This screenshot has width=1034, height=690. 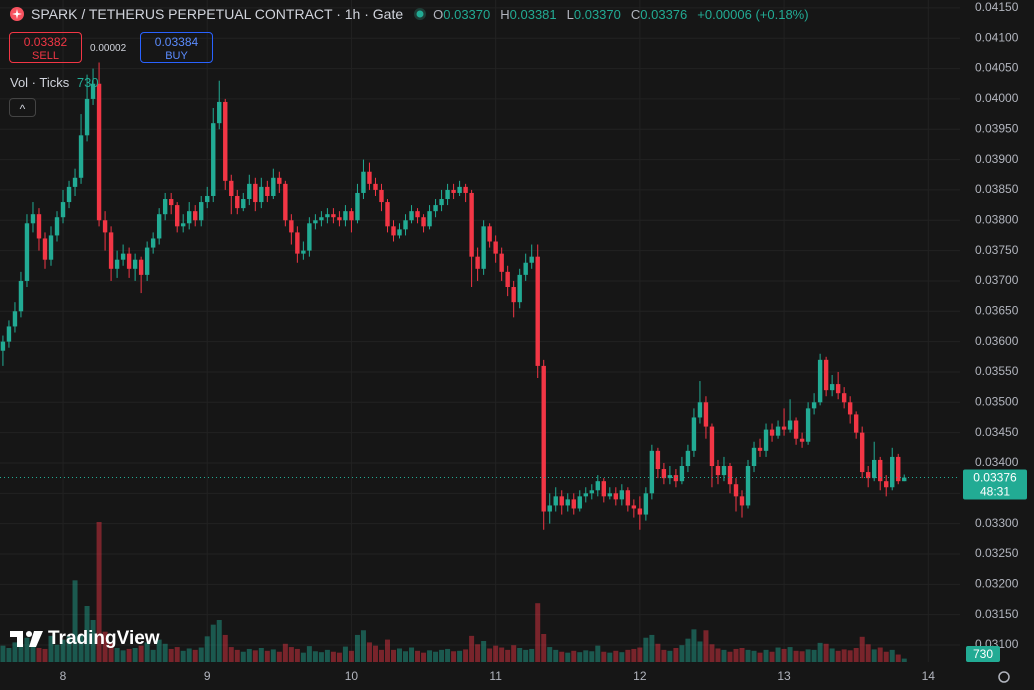 I want to click on y-tick-label: 0.03850, so click(x=997, y=189).